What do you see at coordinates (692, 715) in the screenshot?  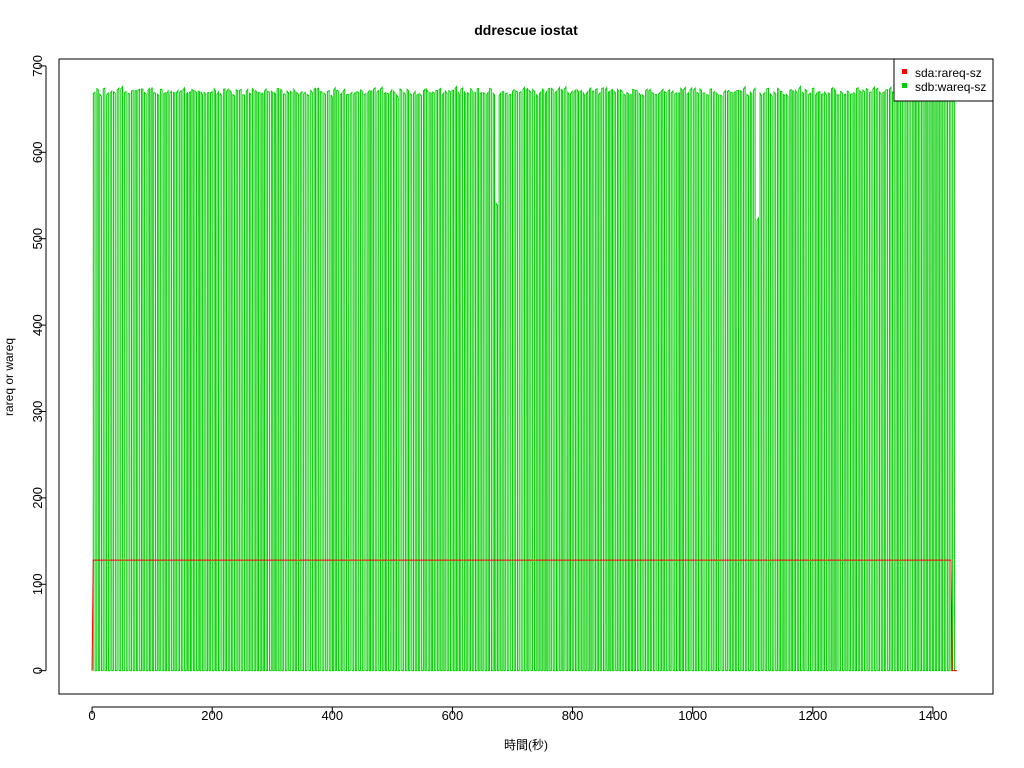 I see `x-tick-label: 1000` at bounding box center [692, 715].